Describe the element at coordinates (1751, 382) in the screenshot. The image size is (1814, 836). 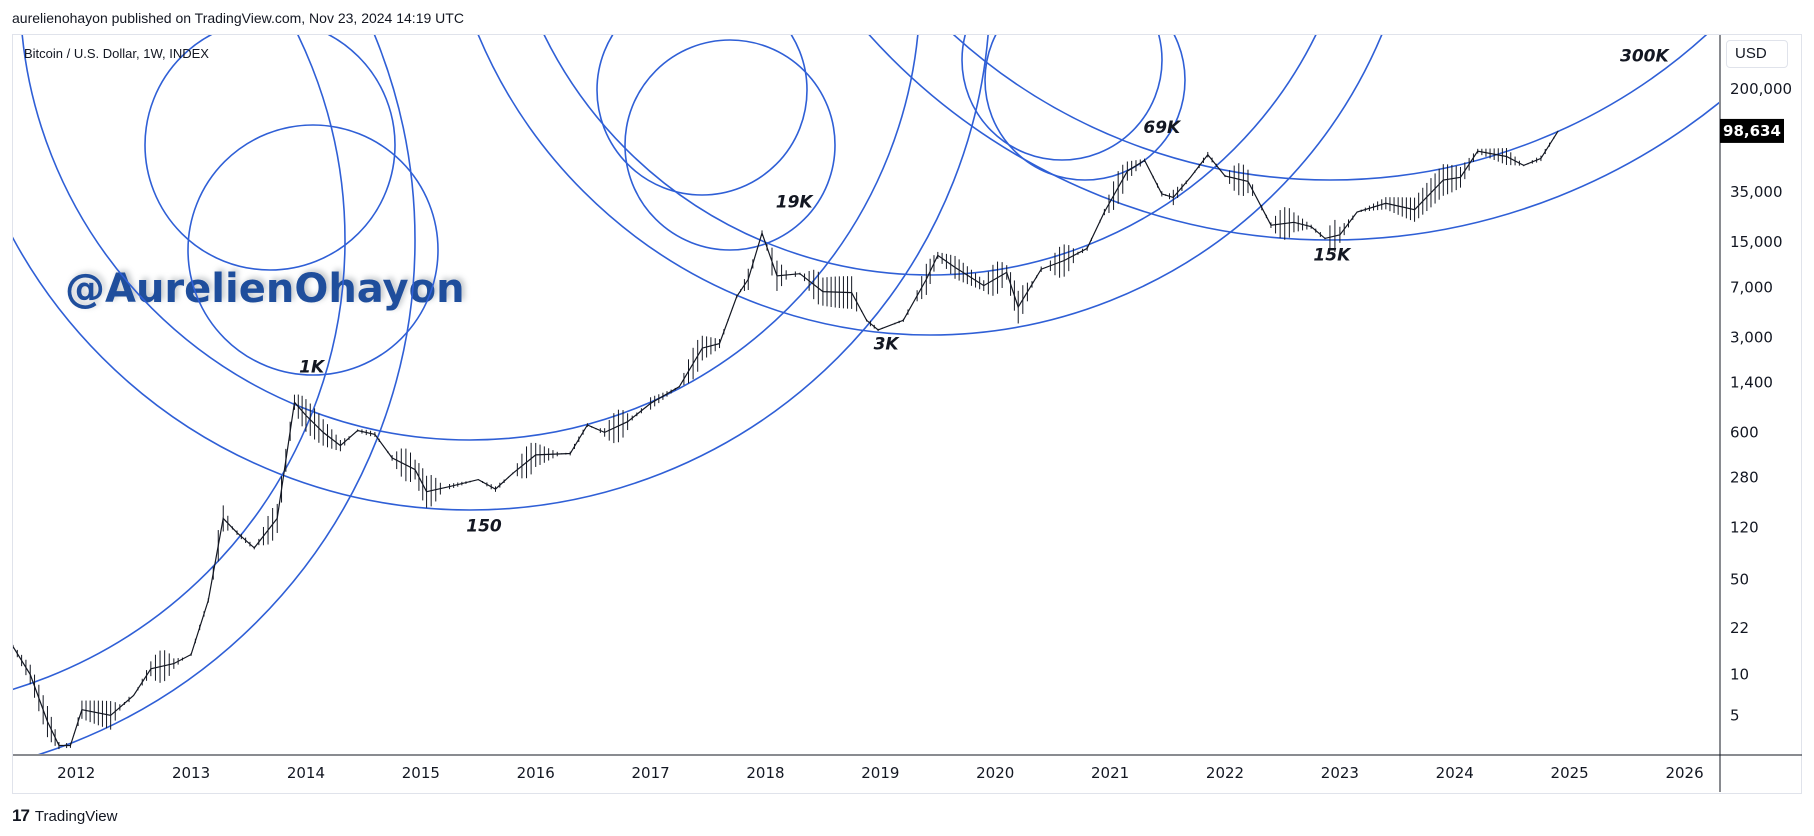
I see `y-tick-1,400: 1,400` at that location.